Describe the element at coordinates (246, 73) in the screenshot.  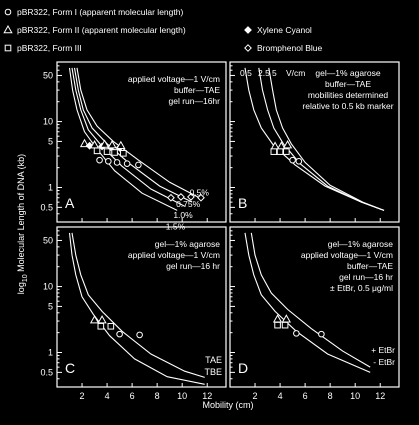
I see `panel-b-voltage-label: 0.5` at that location.